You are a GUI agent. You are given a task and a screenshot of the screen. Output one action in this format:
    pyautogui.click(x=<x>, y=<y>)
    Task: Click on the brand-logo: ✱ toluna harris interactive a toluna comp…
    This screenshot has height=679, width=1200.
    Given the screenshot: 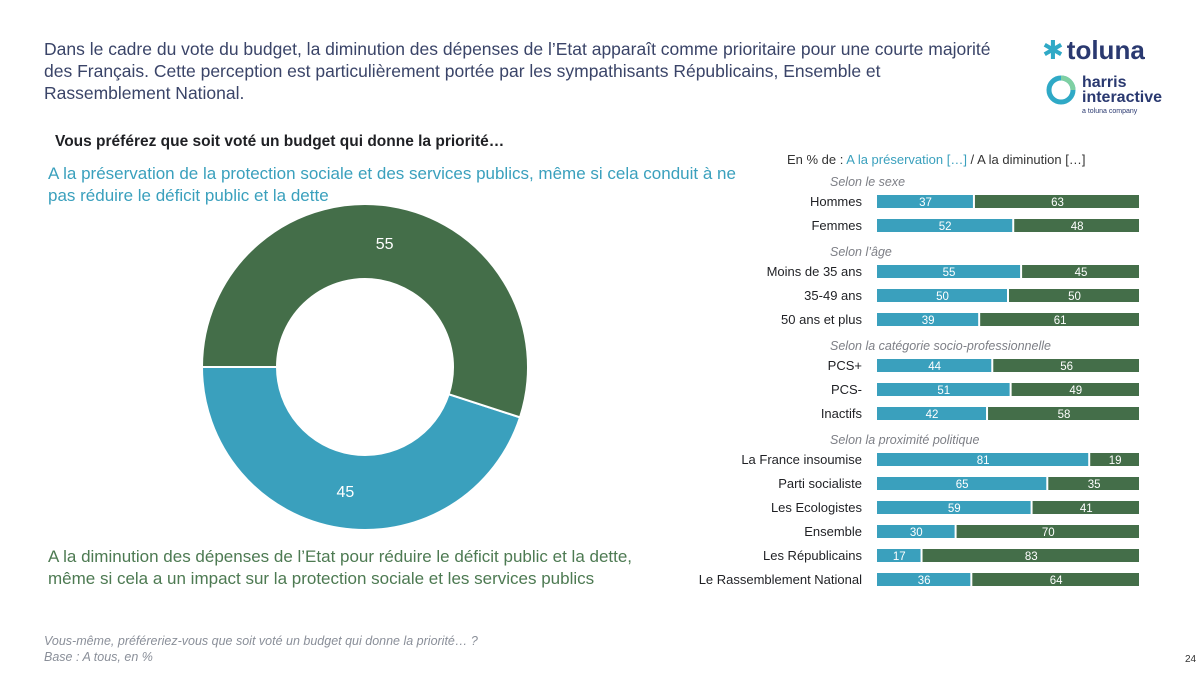 What is the action you would take?
    pyautogui.click(x=1107, y=80)
    